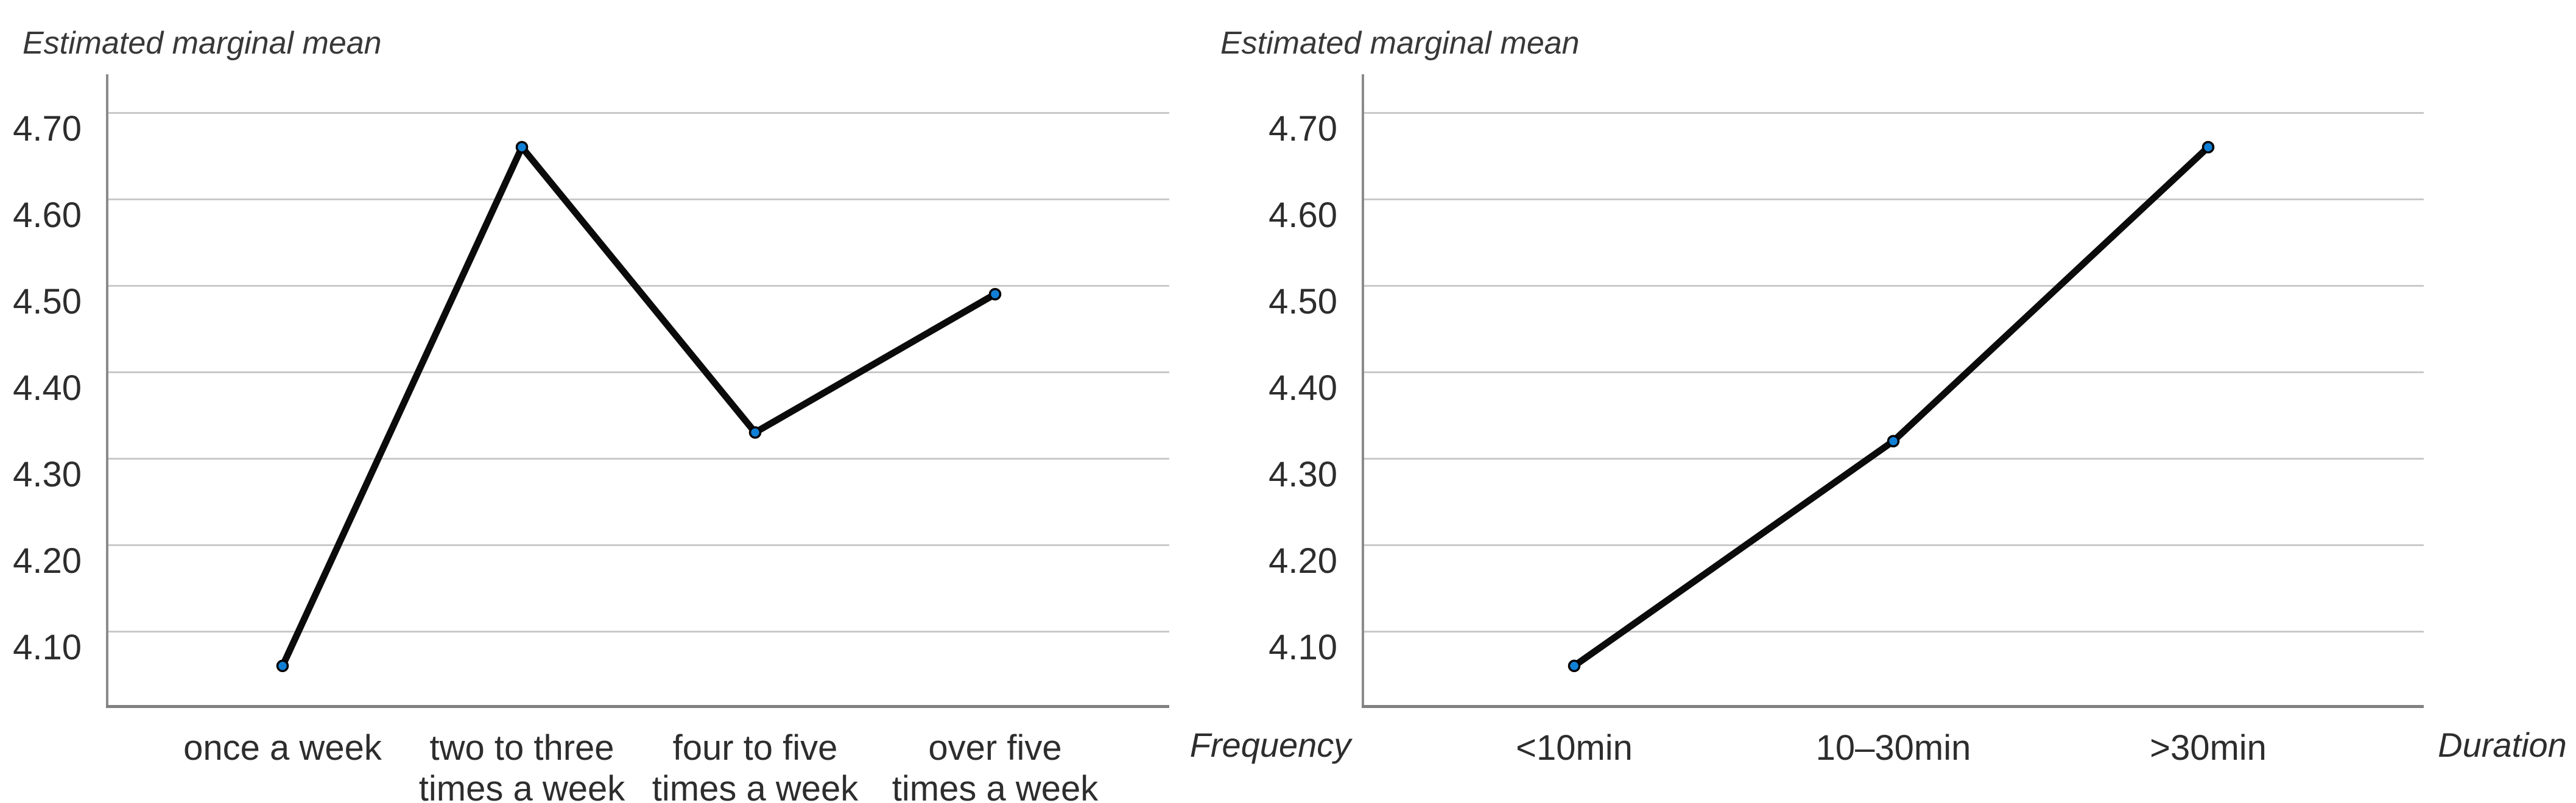 This screenshot has height=803, width=2576. What do you see at coordinates (2502, 745) in the screenshot?
I see `x-axis-title-duration: Duration` at bounding box center [2502, 745].